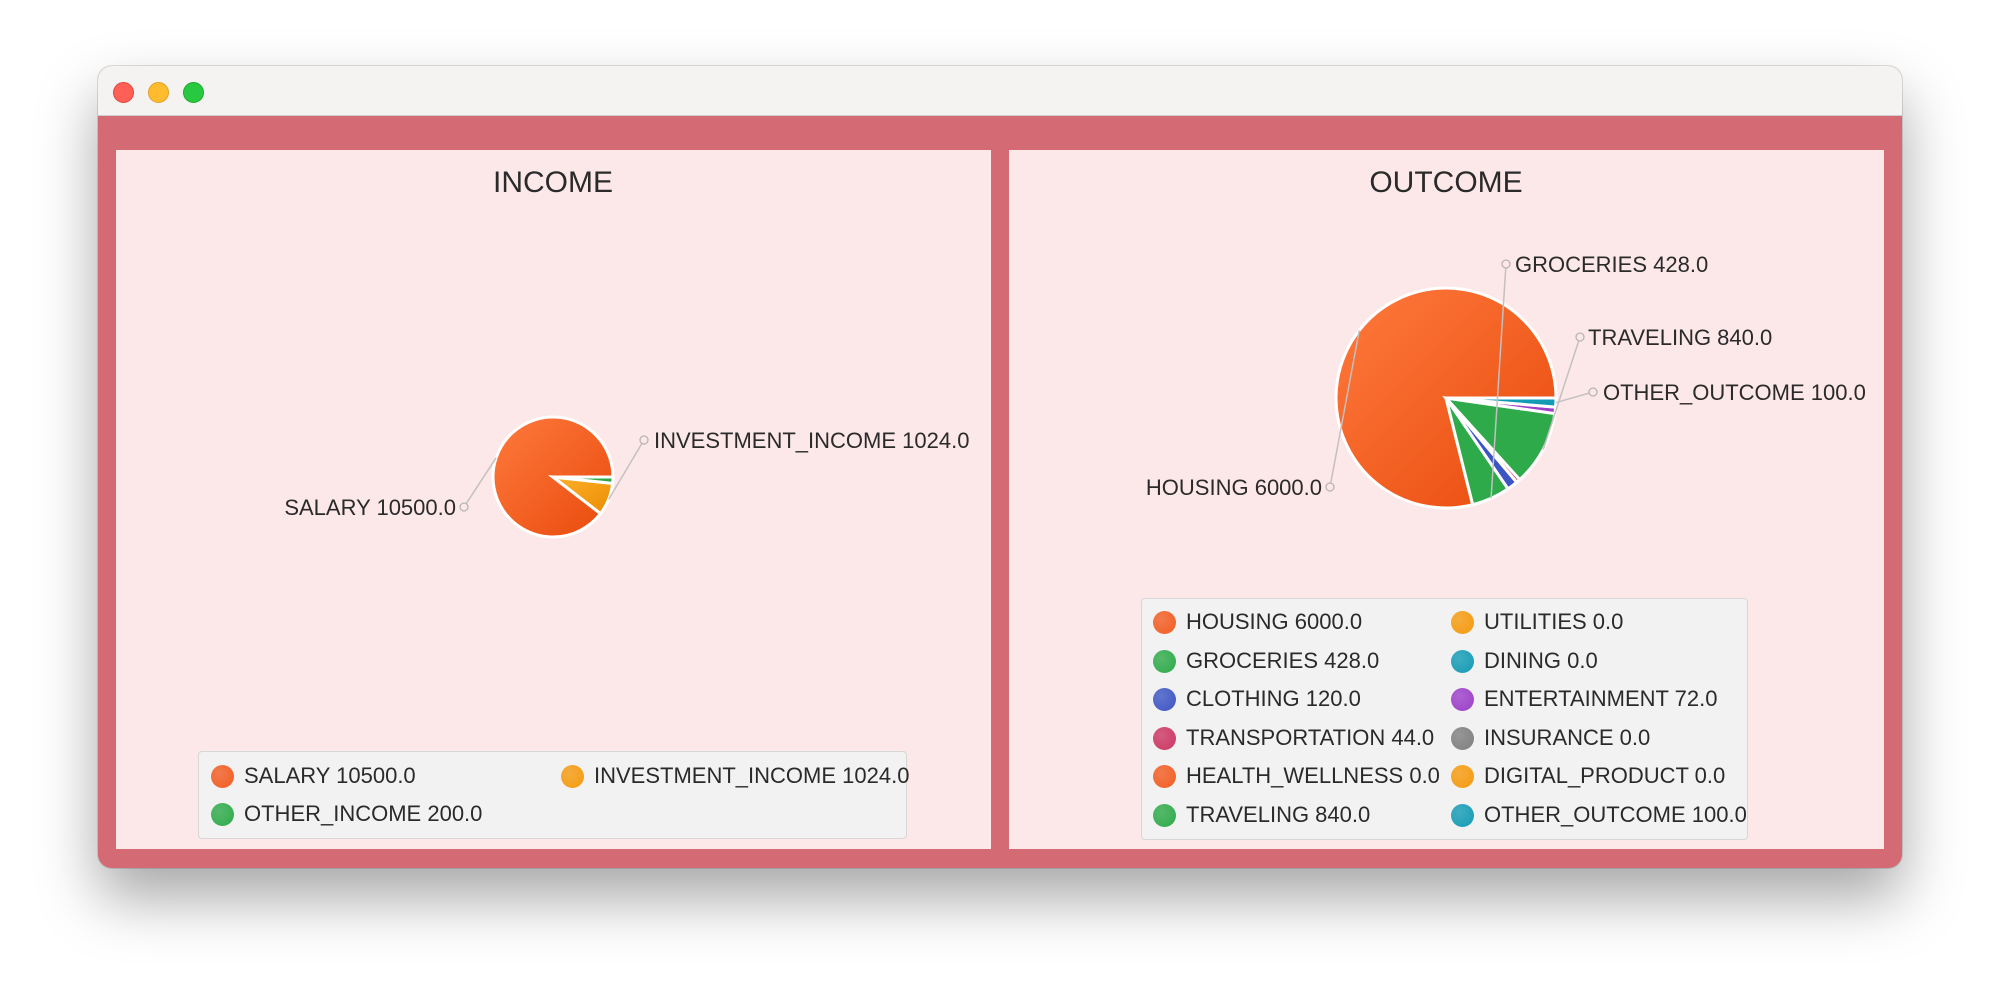 This screenshot has height=998, width=1999. I want to click on outcome-legend-label: DIGITAL_PRODUCT 0.0, so click(1605, 775).